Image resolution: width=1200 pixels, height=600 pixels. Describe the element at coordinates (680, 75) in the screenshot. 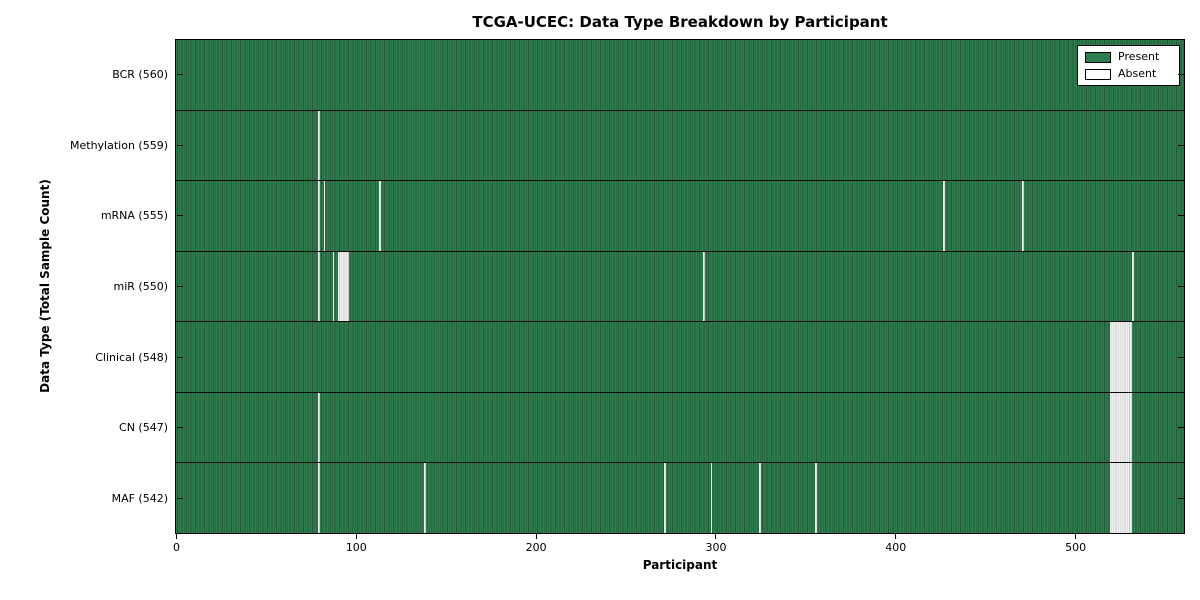

I see `heatmap-row-bcr` at that location.